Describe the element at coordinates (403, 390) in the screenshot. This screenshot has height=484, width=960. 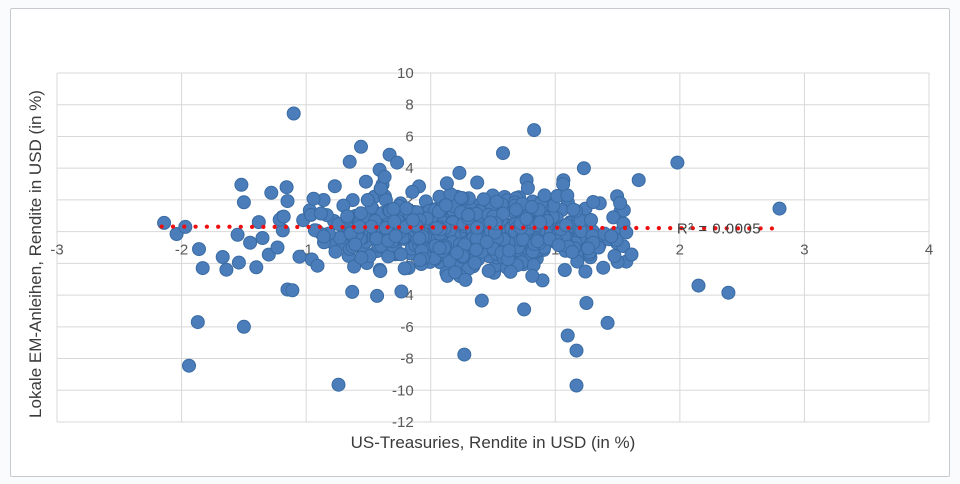
I see `y-tick-label: -10` at that location.